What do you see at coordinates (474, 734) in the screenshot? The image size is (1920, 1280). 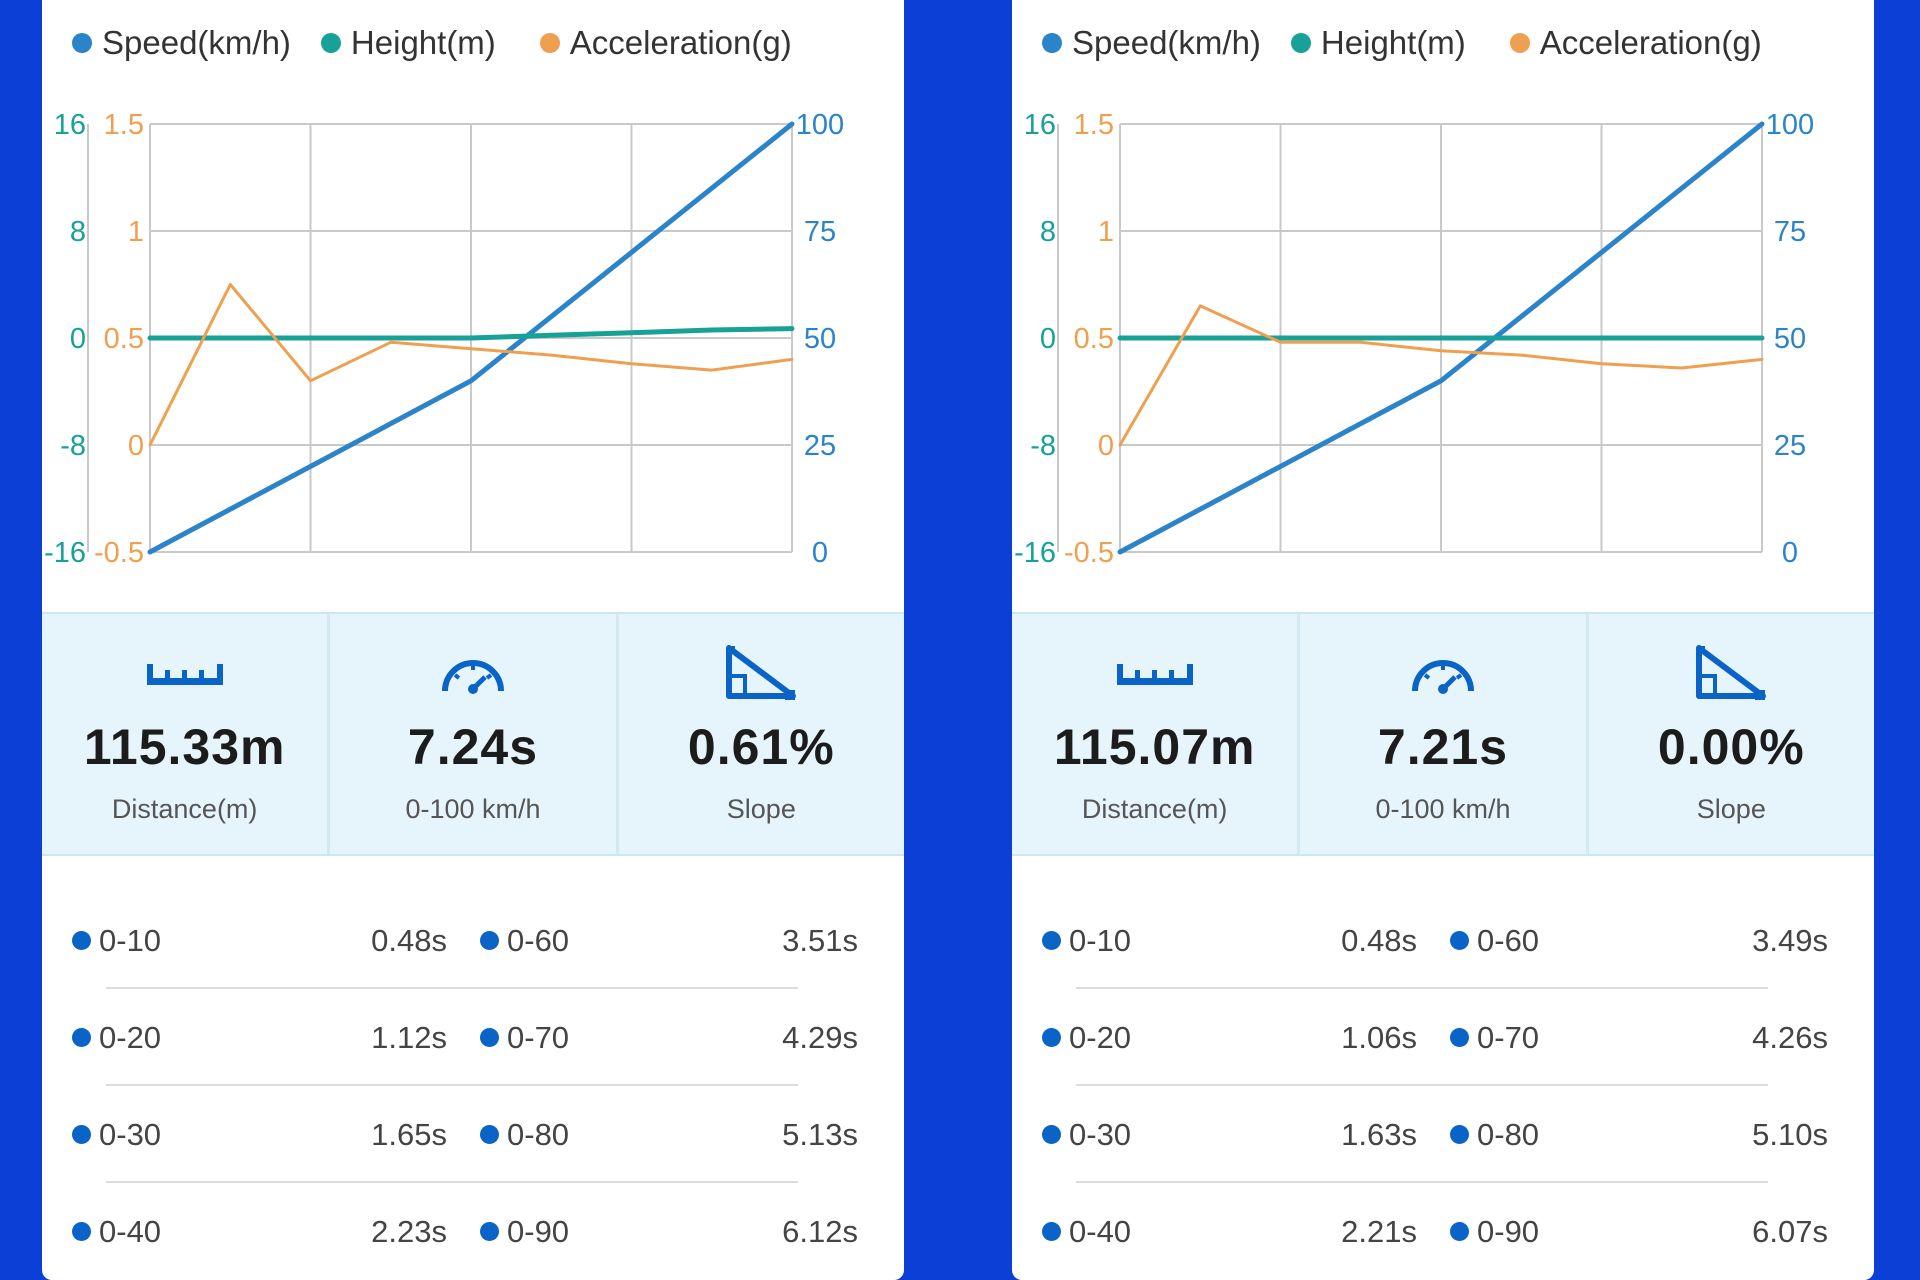 I see `time-stat: 7.24s 0-100 km/h` at bounding box center [474, 734].